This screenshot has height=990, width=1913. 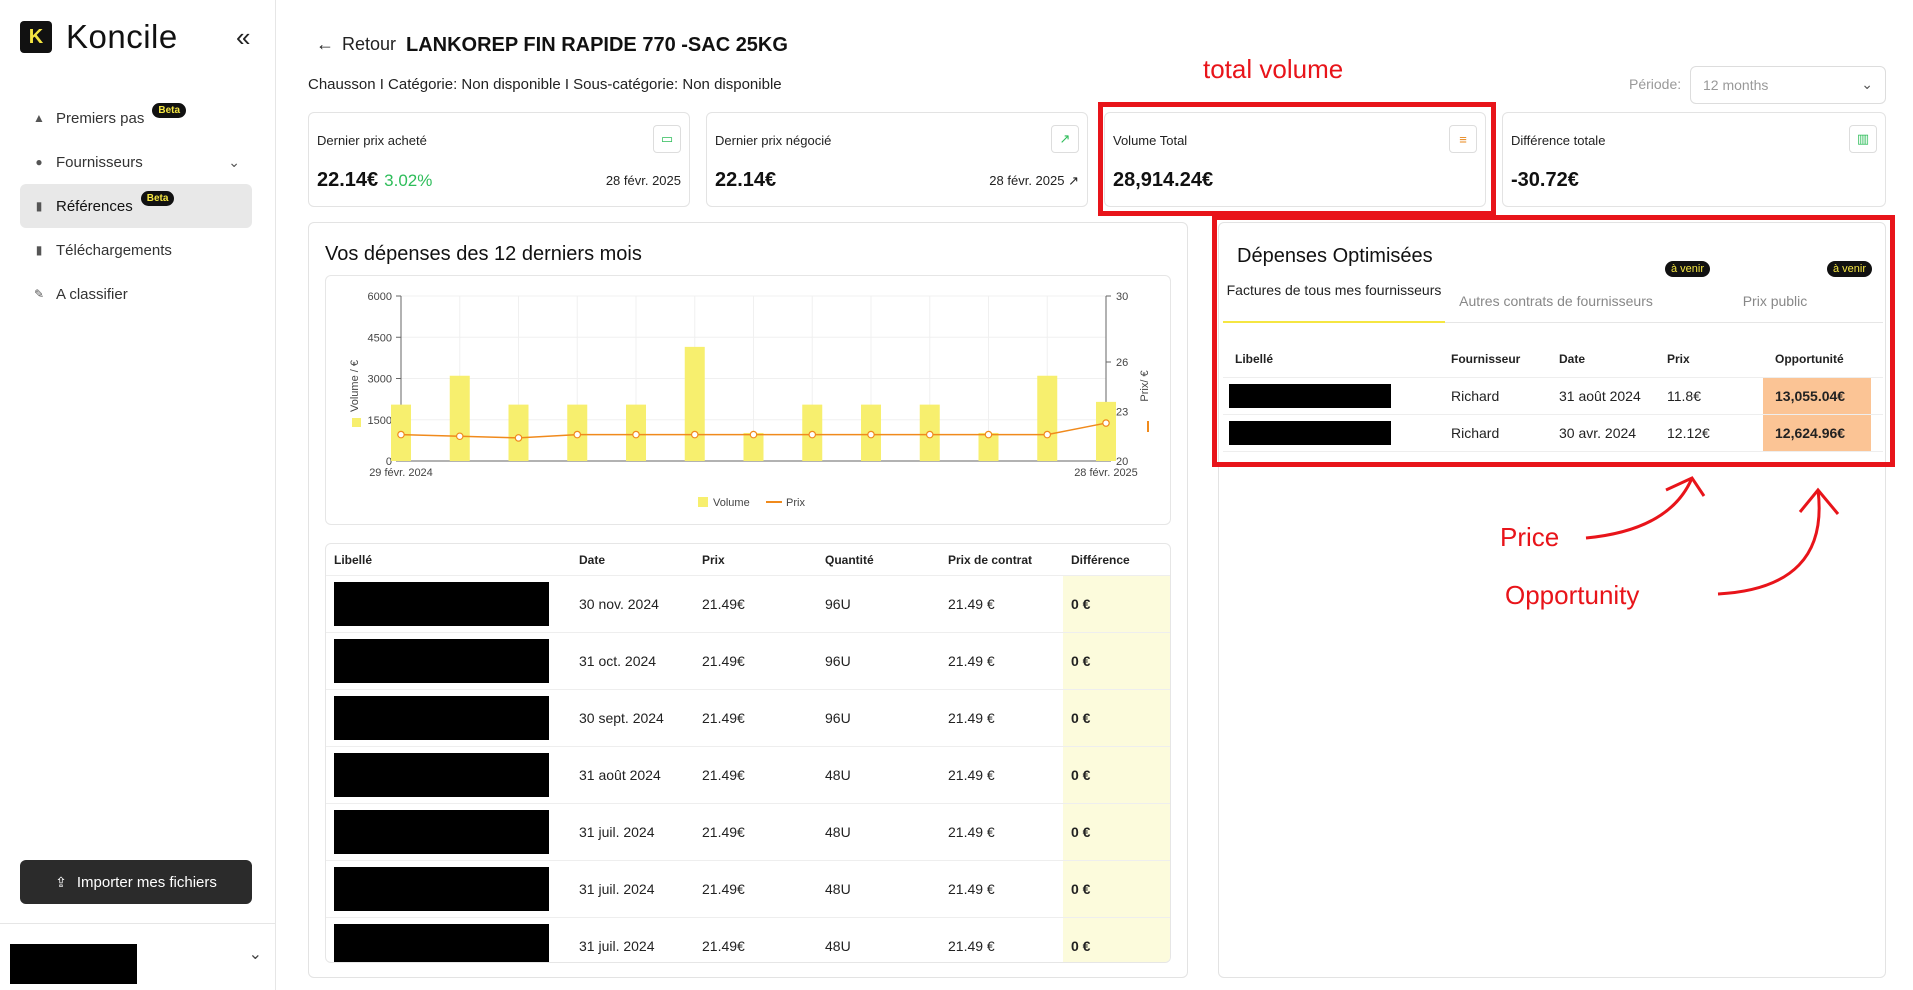 I want to click on collapse-sidebar-icon: «, so click(x=243, y=37).